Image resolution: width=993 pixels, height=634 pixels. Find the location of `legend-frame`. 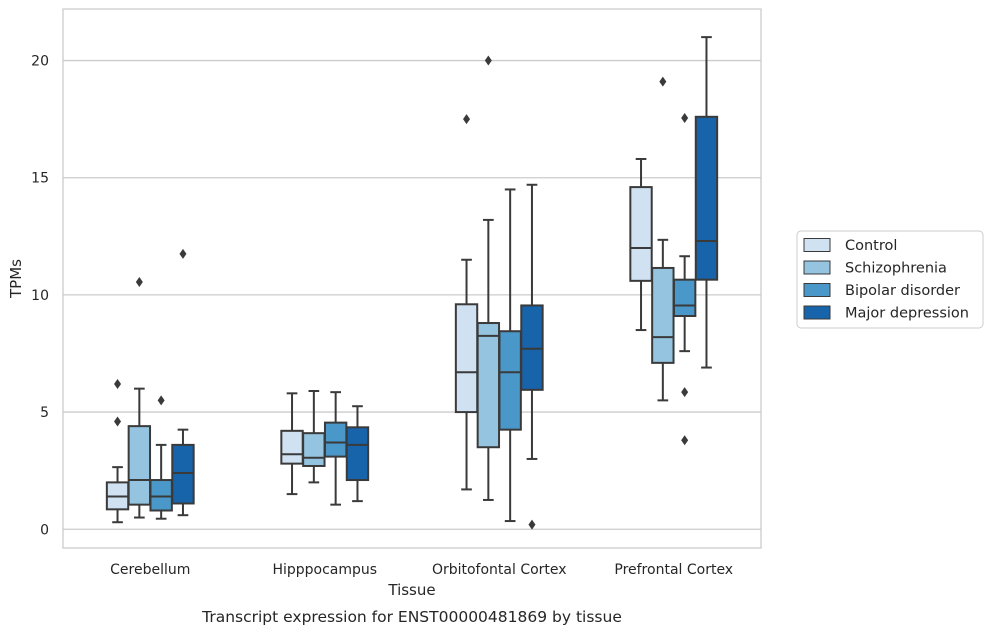

legend-frame is located at coordinates (890, 279).